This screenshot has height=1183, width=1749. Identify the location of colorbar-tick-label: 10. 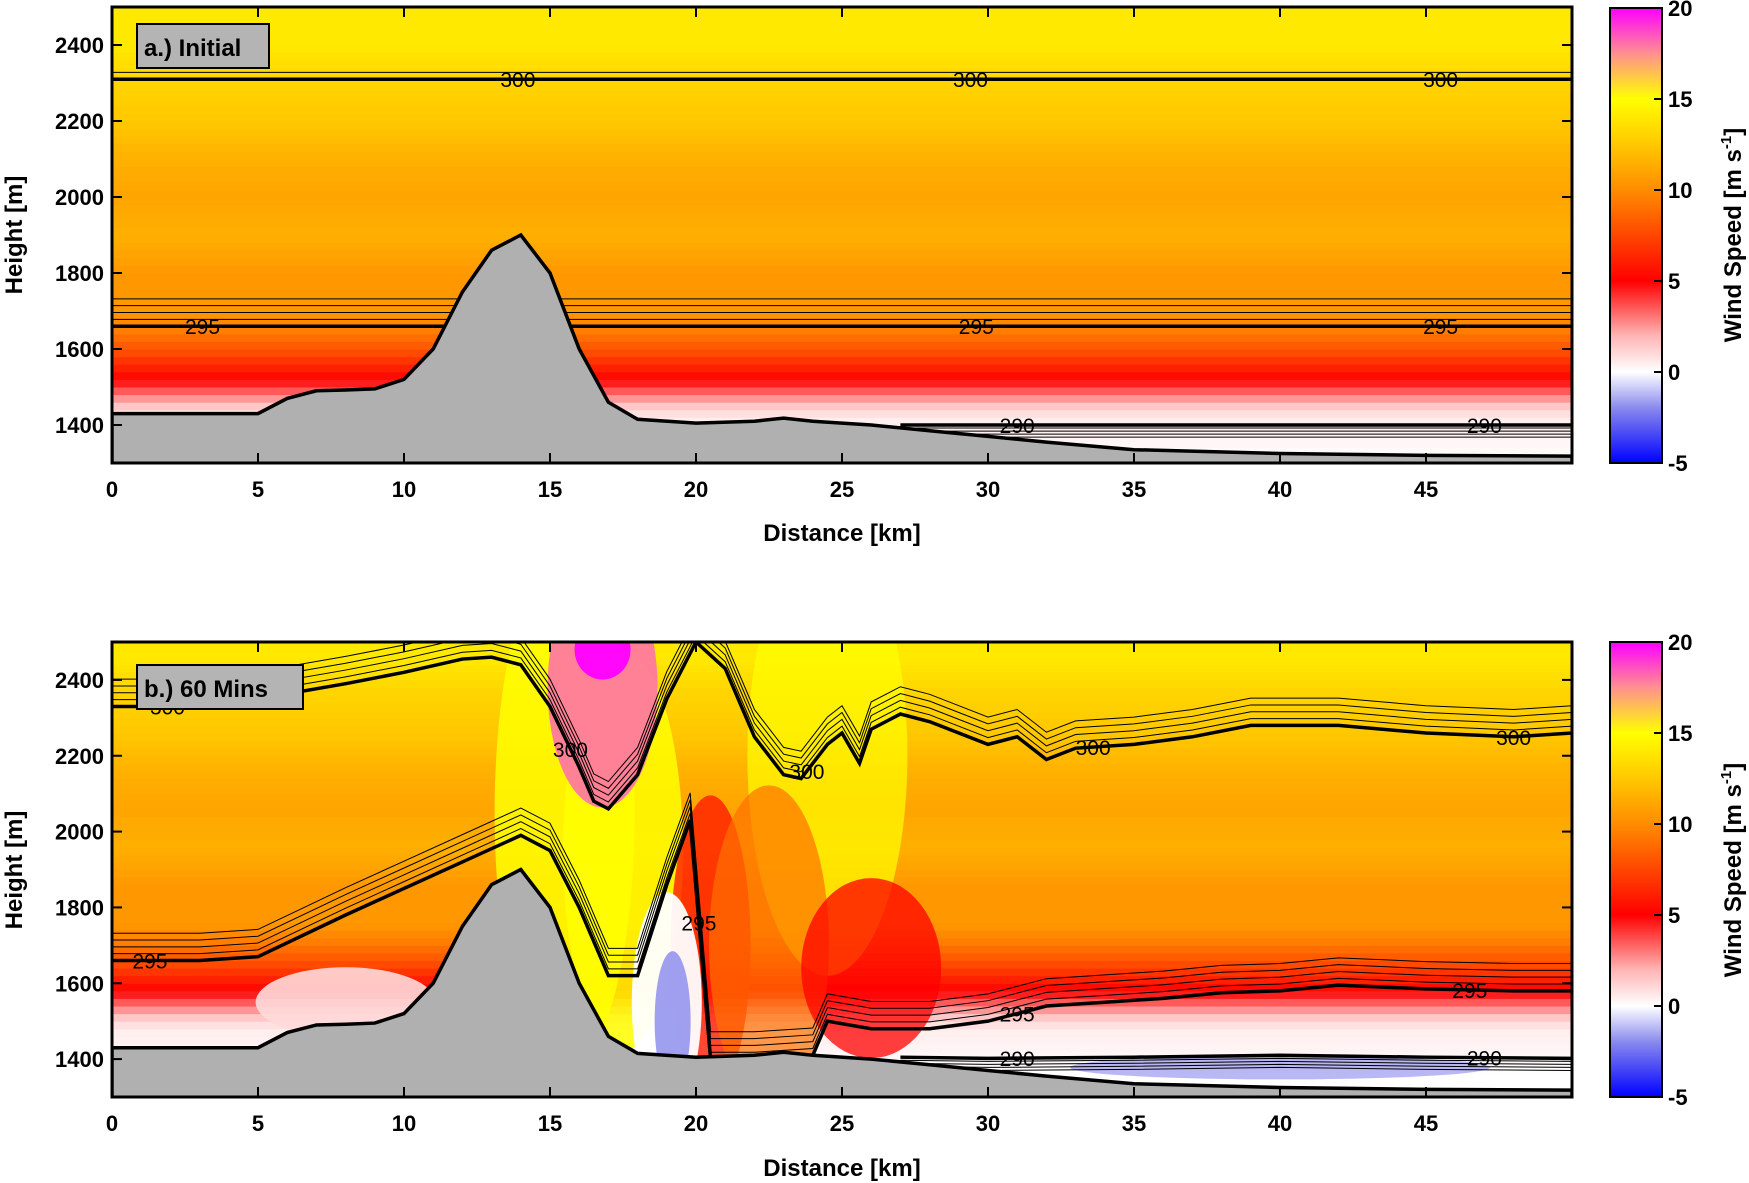
(1680, 190).